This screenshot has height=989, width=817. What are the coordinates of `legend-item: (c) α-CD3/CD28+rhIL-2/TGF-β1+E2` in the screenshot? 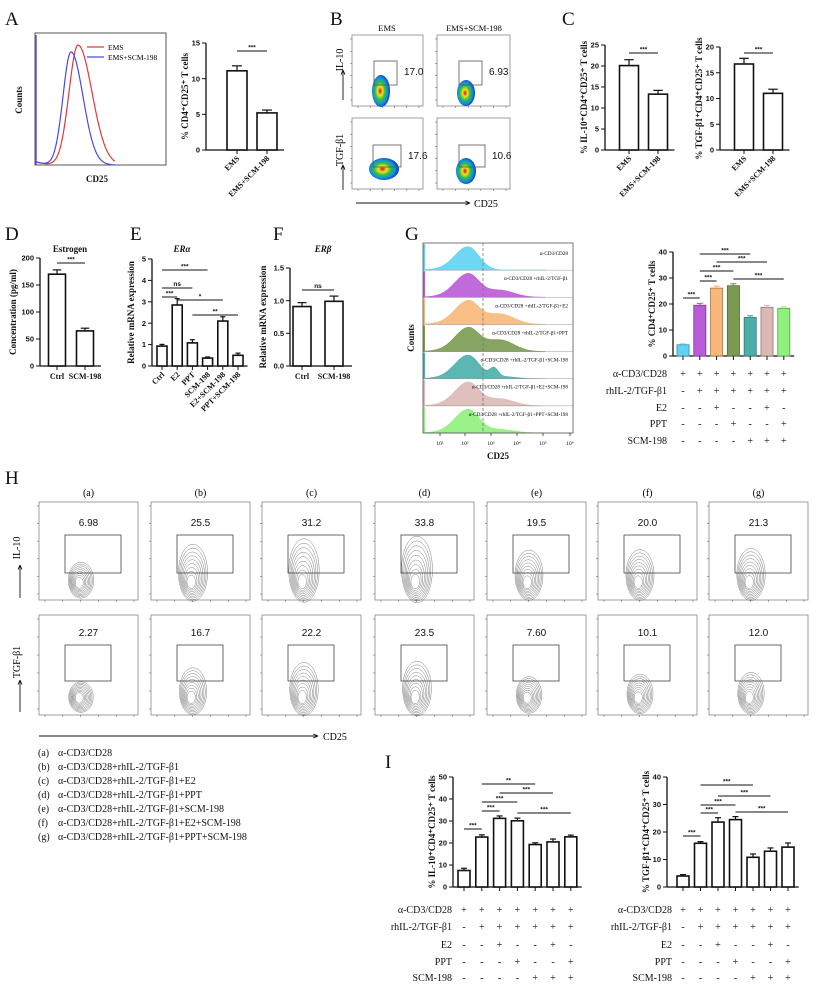 It's located at (117, 781).